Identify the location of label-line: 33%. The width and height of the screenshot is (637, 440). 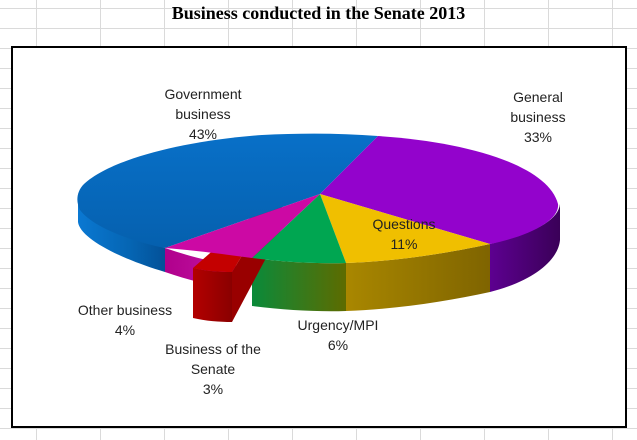
(538, 137).